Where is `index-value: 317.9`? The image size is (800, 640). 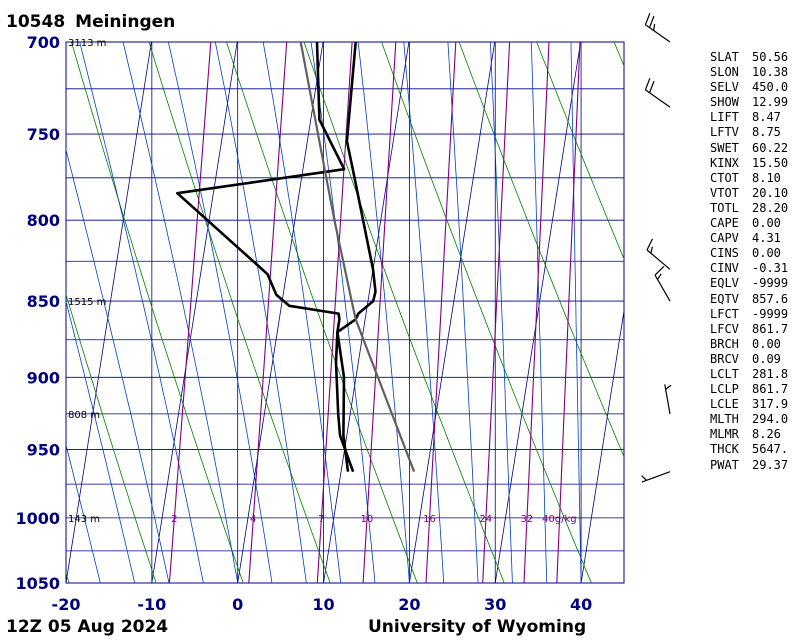
index-value: 317.9 is located at coordinates (770, 404).